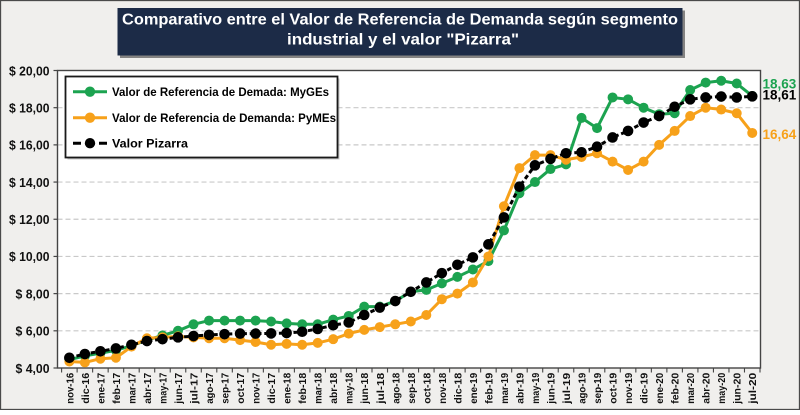  I want to click on svg-text: mar-18, so click(319, 388).